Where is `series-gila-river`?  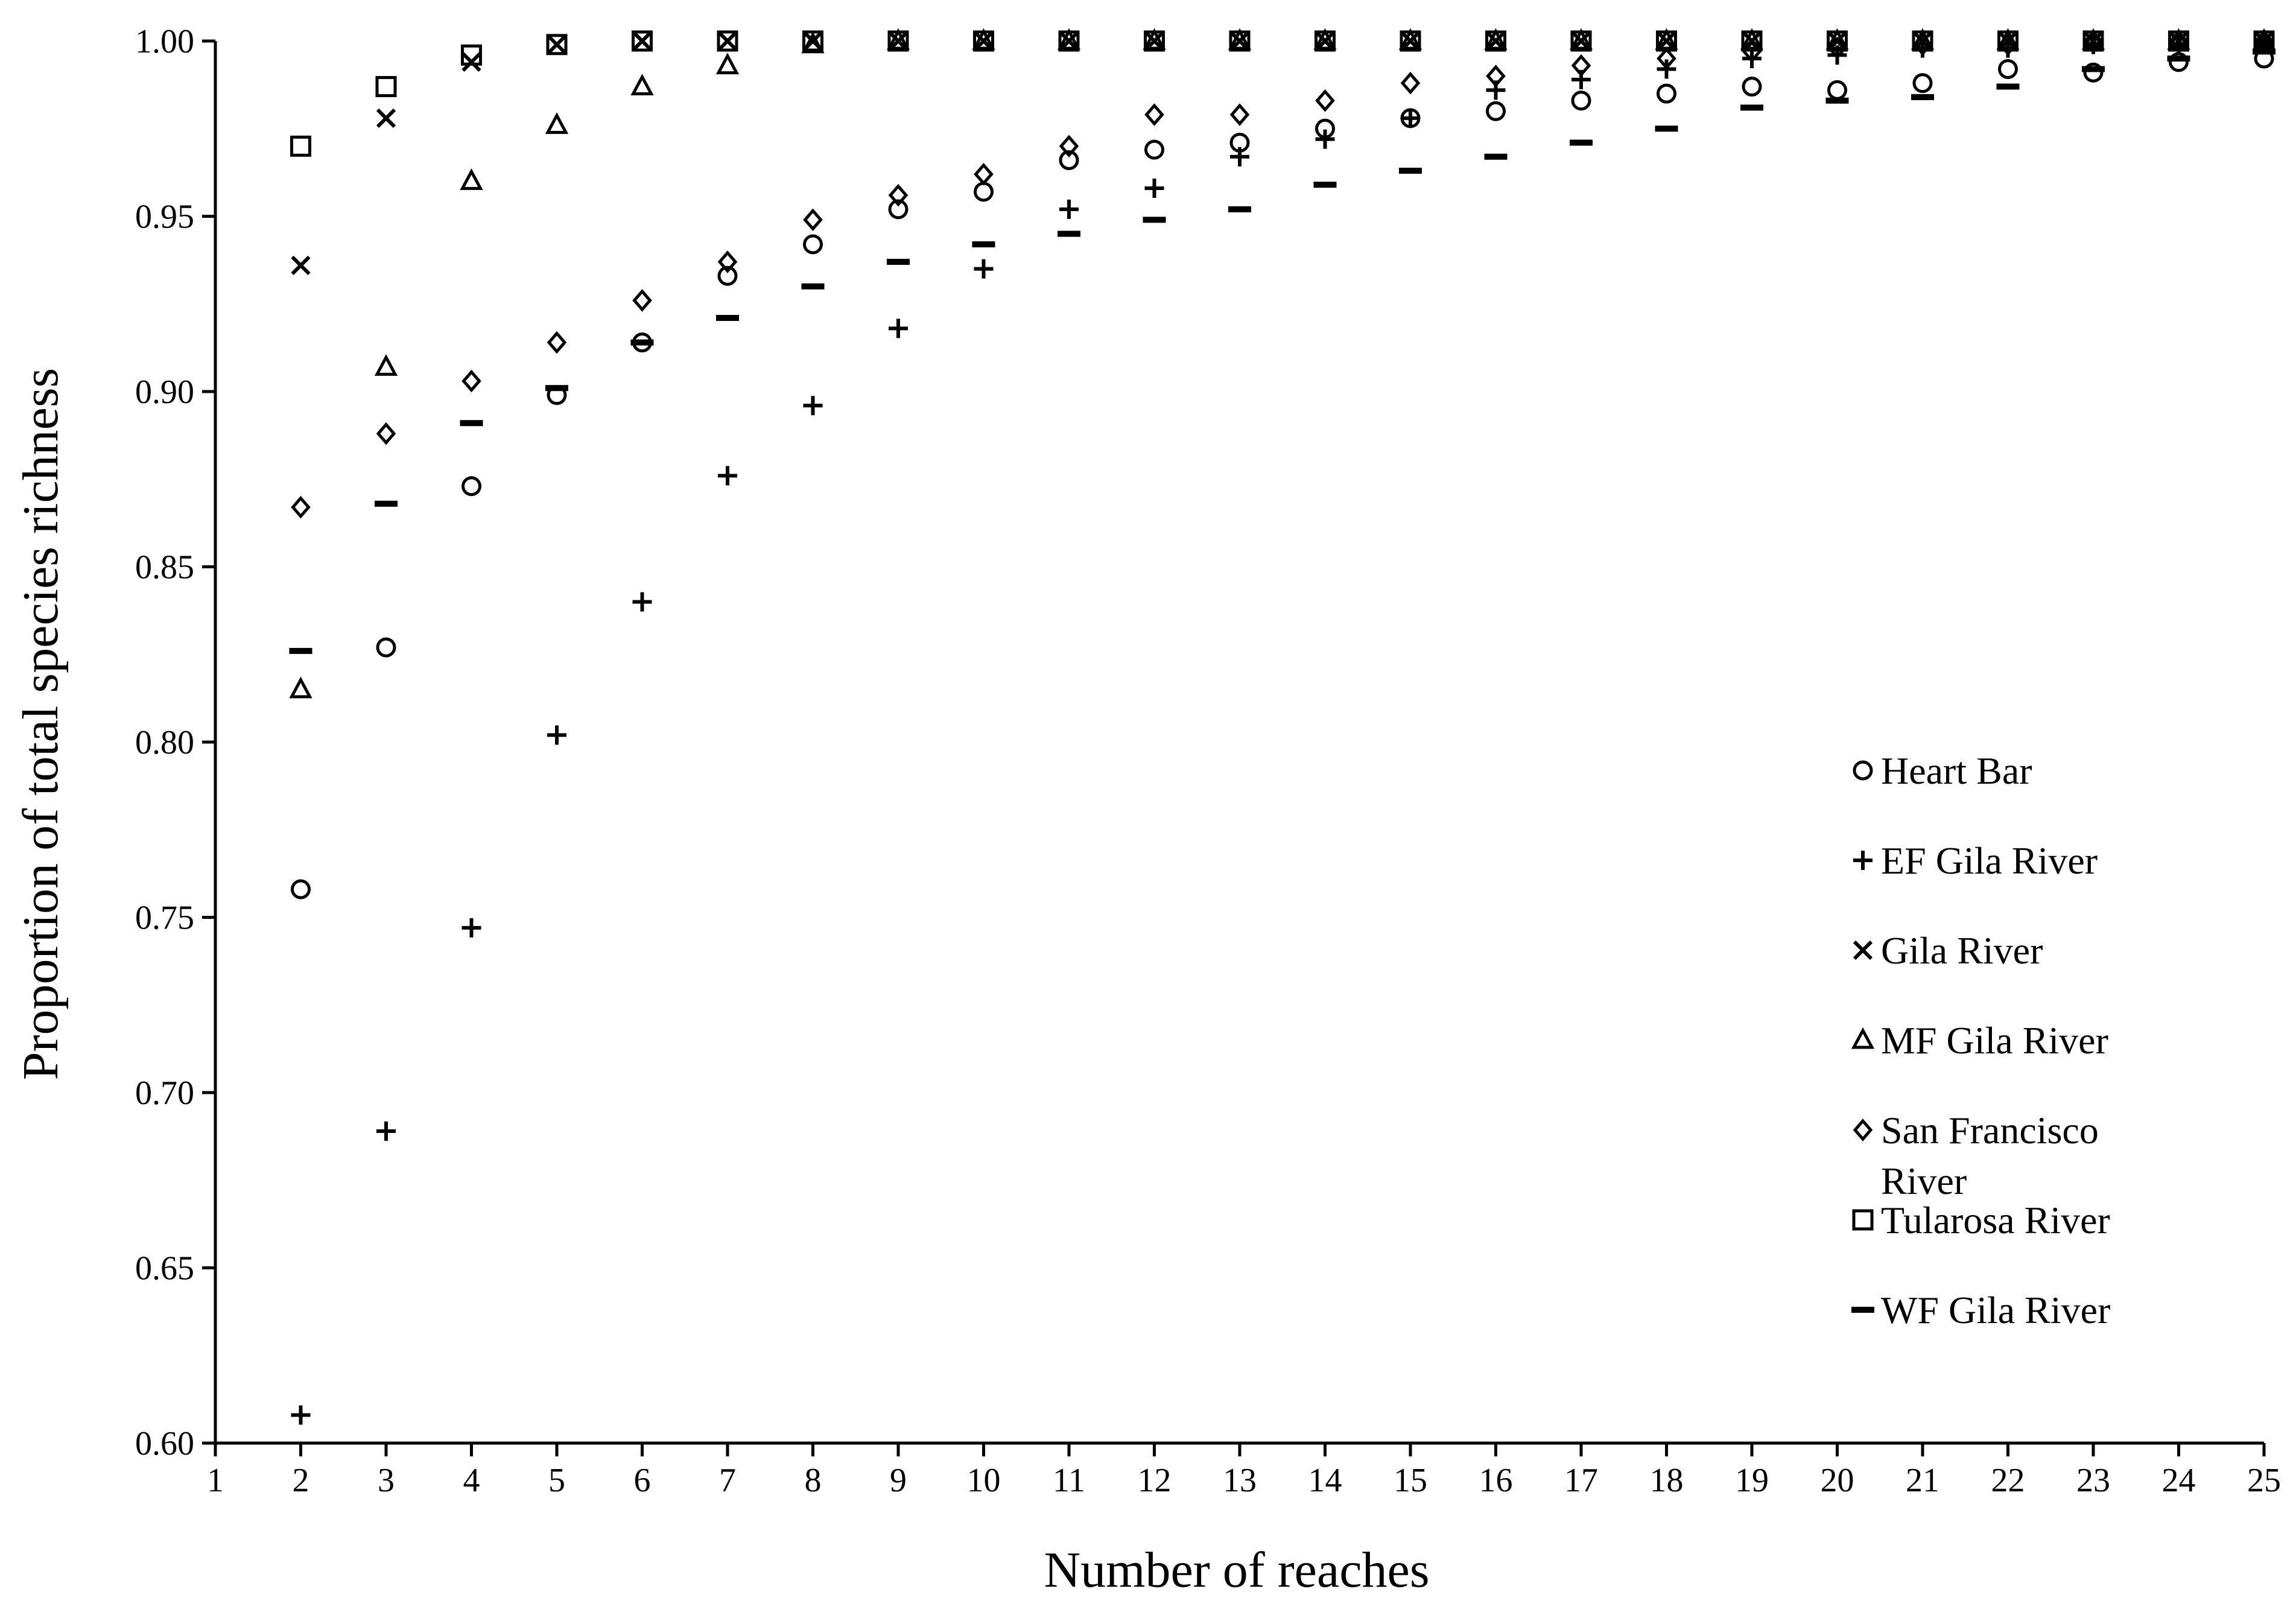 series-gila-river is located at coordinates (1282, 153).